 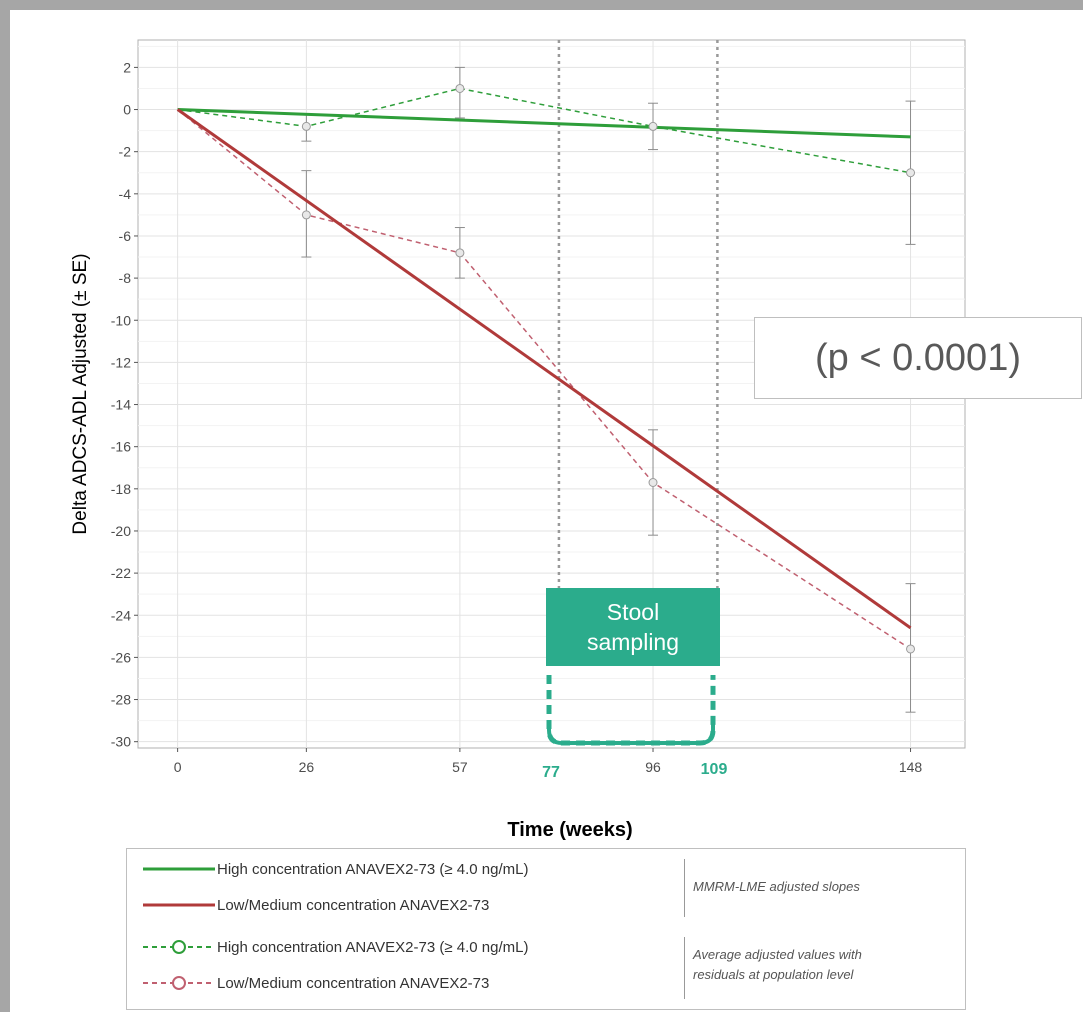 What do you see at coordinates (127, 67) in the screenshot?
I see `y-tick-label: 2` at bounding box center [127, 67].